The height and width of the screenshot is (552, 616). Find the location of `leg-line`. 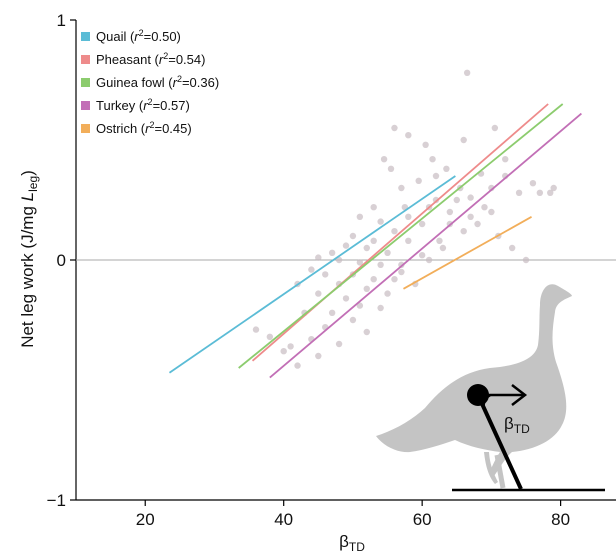

leg-line is located at coordinates (499, 442).